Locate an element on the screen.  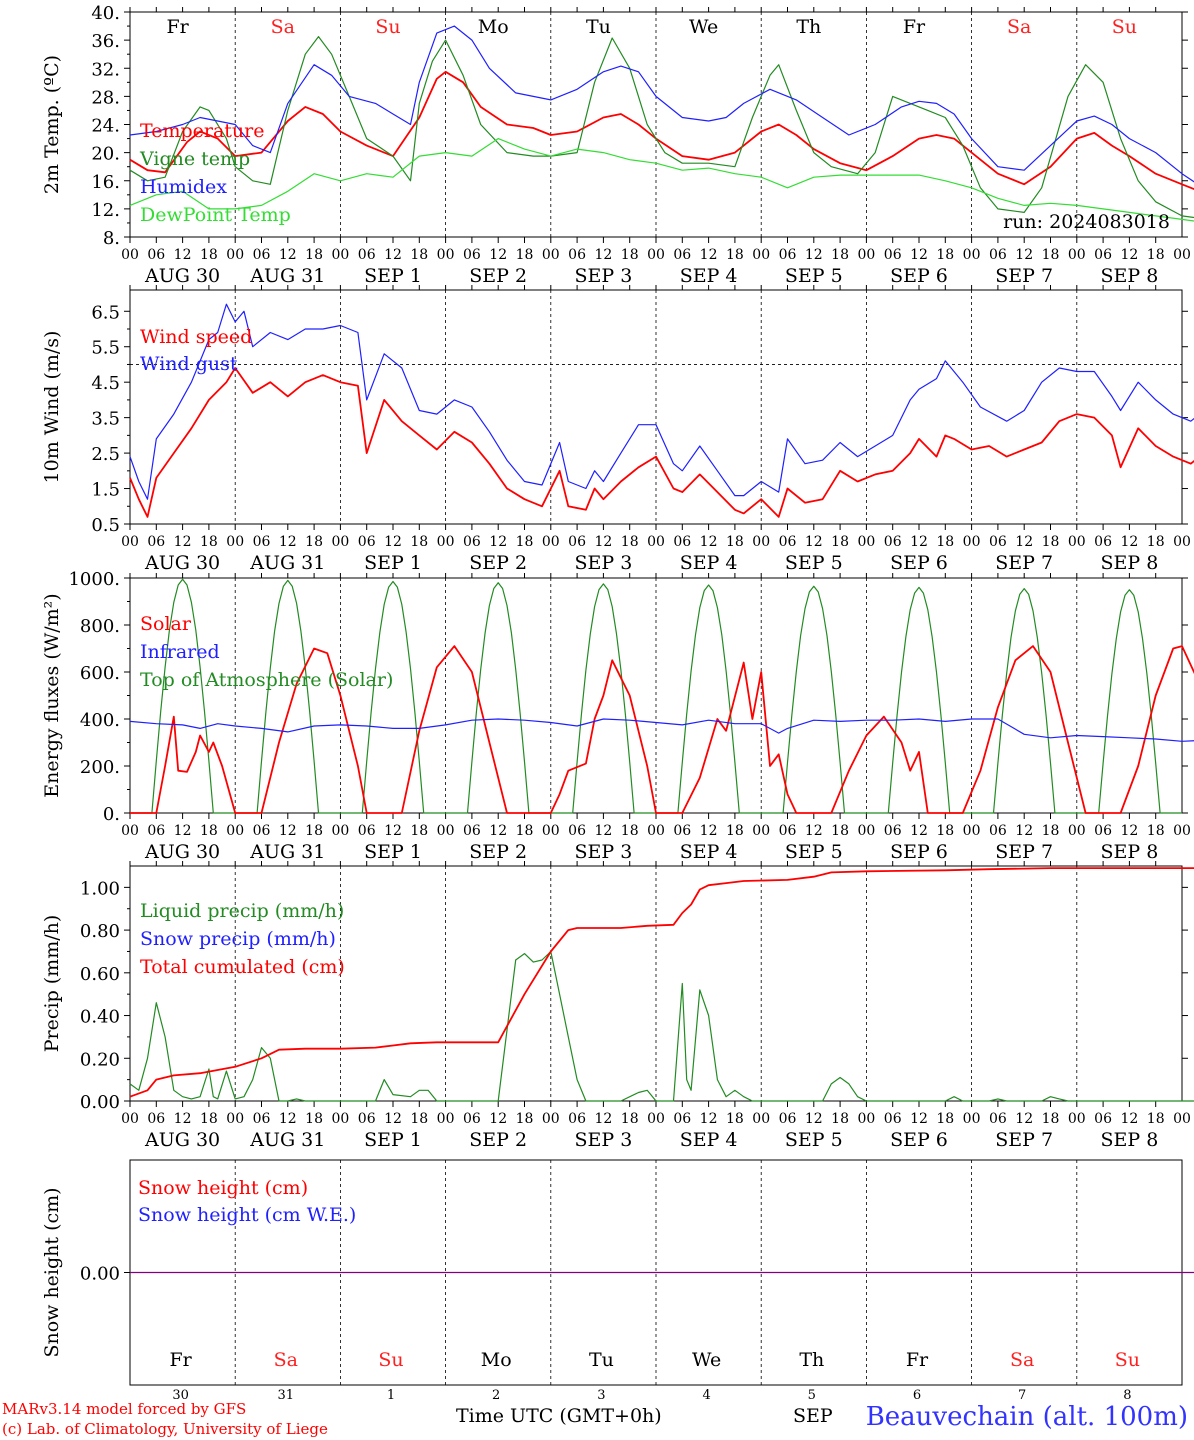
y-tick-label: 3.5 is located at coordinates (105, 419).